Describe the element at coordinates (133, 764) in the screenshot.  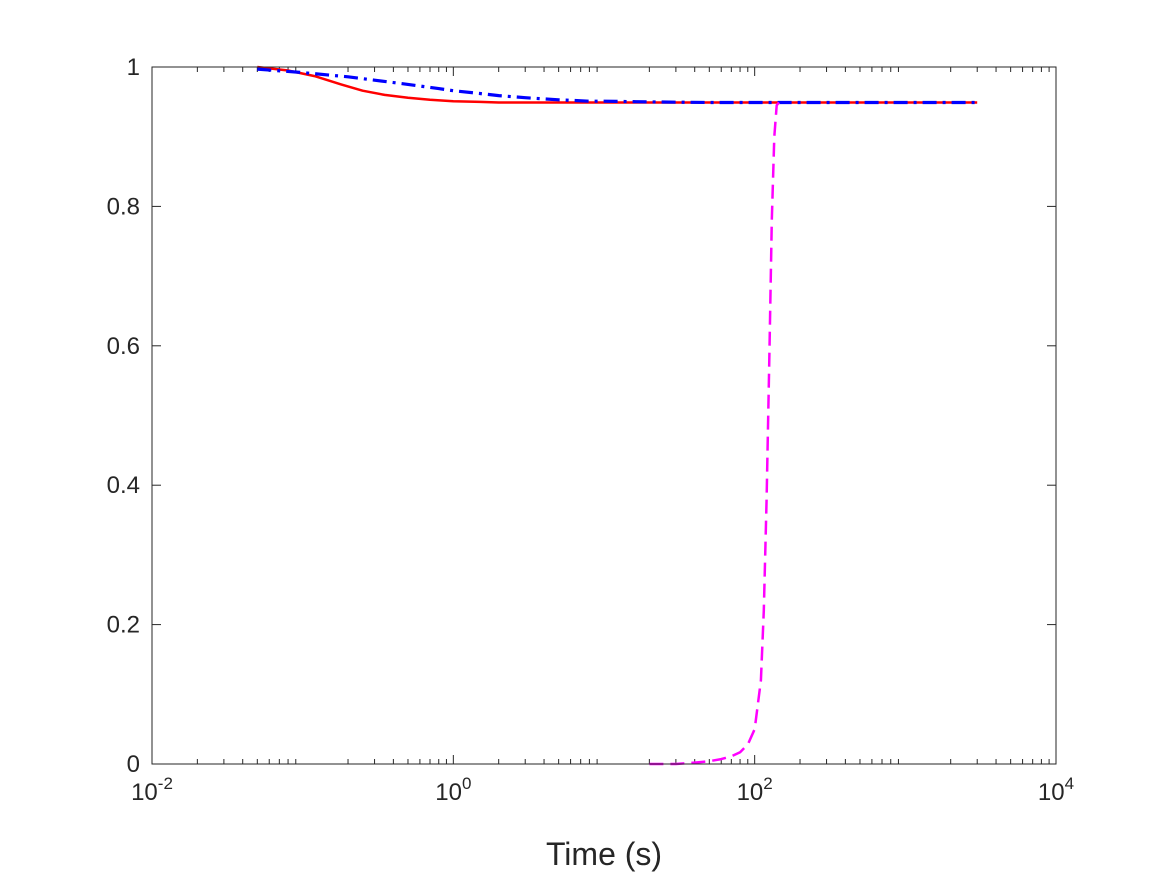
I see `y-tick-label: 0` at that location.